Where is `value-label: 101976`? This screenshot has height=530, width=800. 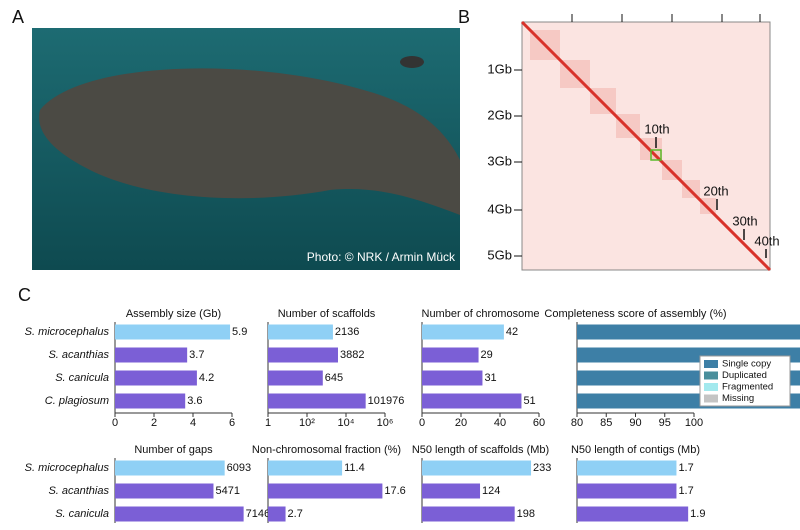 value-label: 101976 is located at coordinates (386, 401).